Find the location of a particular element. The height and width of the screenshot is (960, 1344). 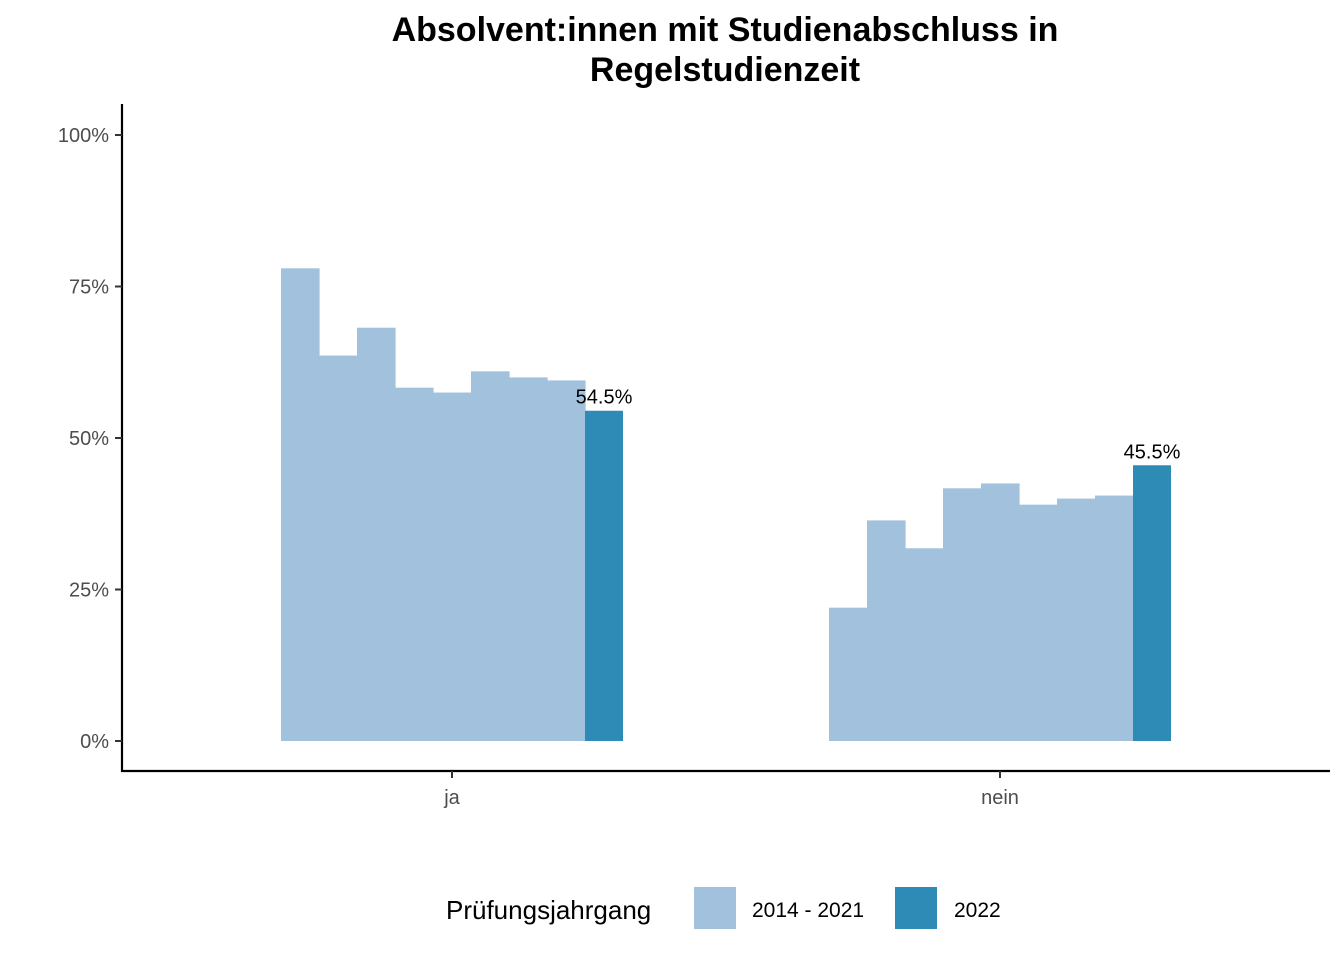

legend-swatch-2014-2021 is located at coordinates (715, 908).